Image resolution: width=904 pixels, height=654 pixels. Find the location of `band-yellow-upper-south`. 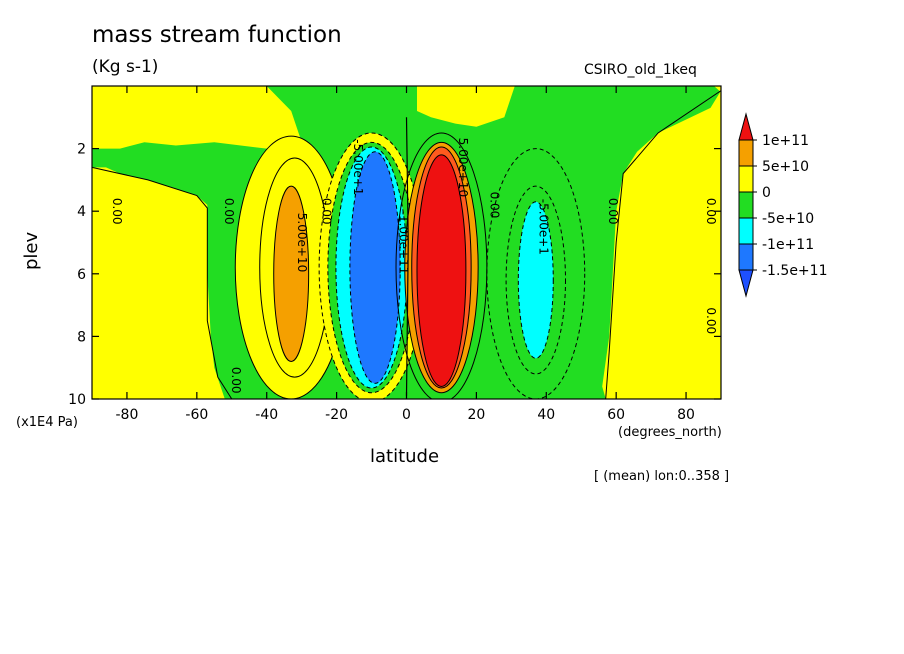

band-yellow-upper-south is located at coordinates (197, 117).